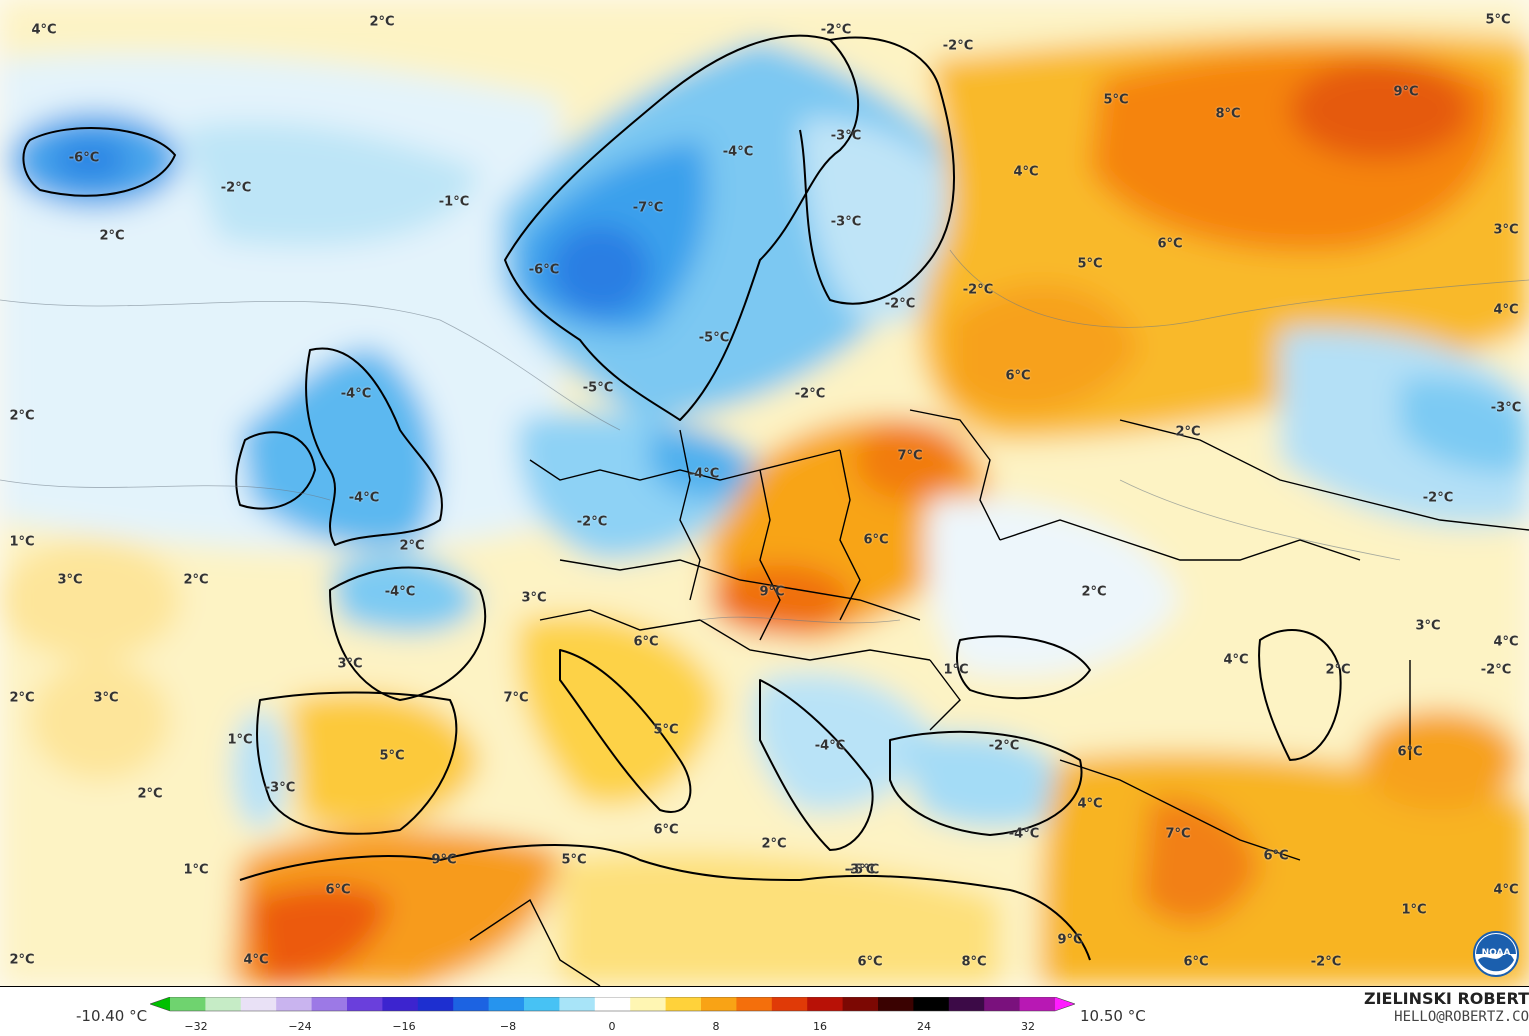 The image size is (1529, 1036). Describe the element at coordinates (612, 1026) in the screenshot. I see `colorbar-tick: 0` at that location.